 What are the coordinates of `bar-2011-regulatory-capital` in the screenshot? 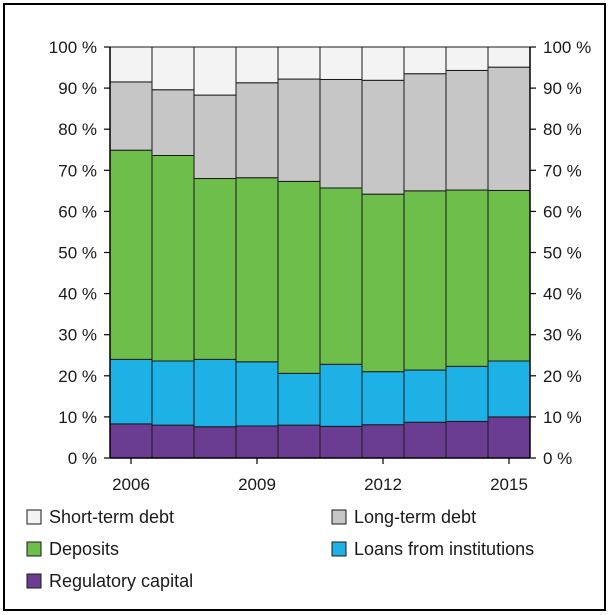 It's located at (341, 442).